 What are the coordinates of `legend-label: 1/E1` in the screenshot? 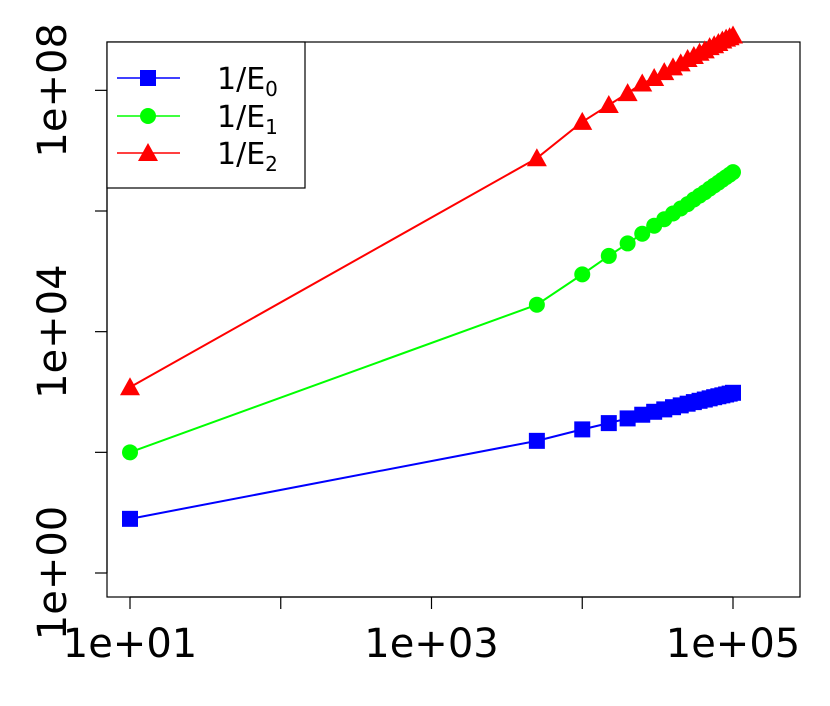 It's located at (247, 119).